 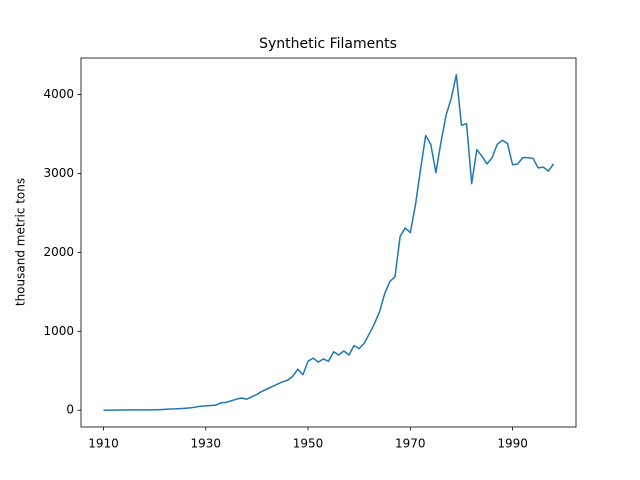 I want to click on x-tick-label: 1930, so click(x=205, y=444).